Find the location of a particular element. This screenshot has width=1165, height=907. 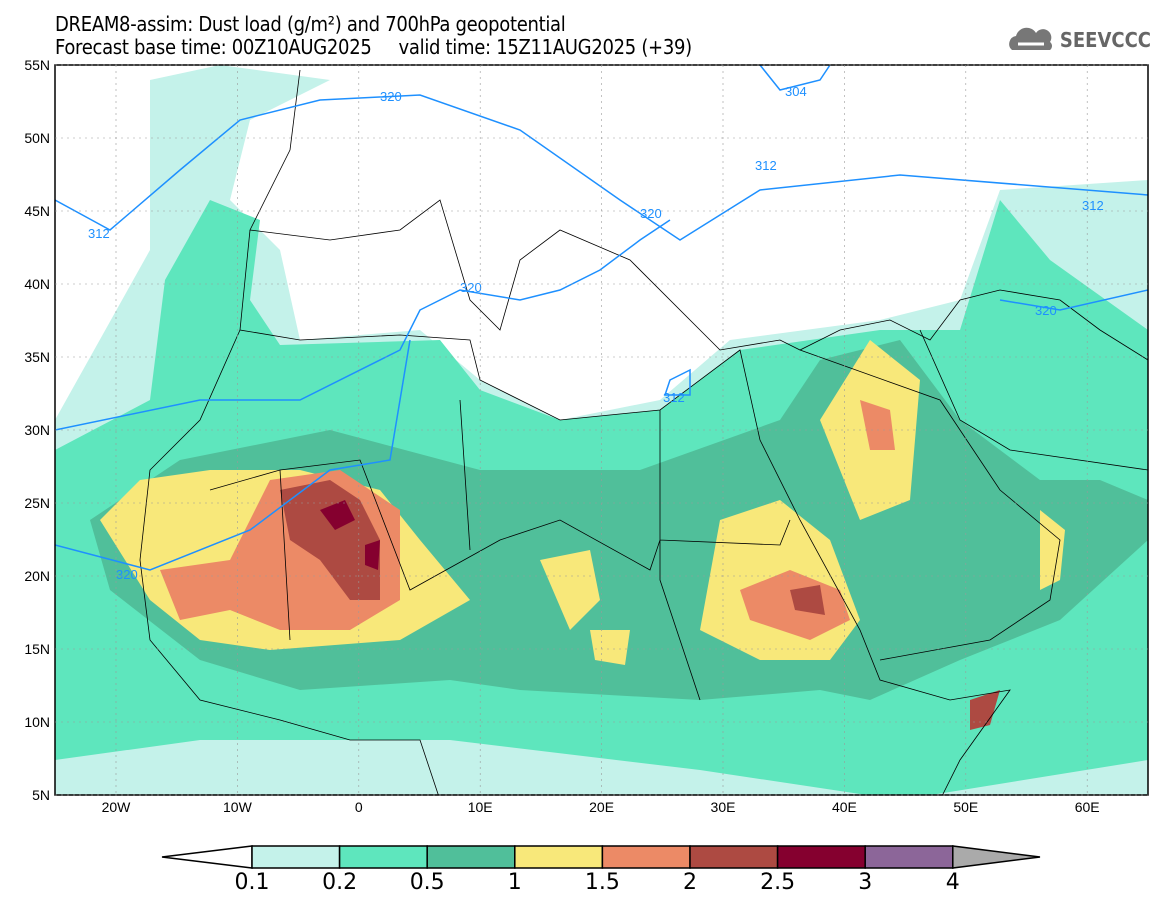

lat-label: 5N is located at coordinates (41, 795).